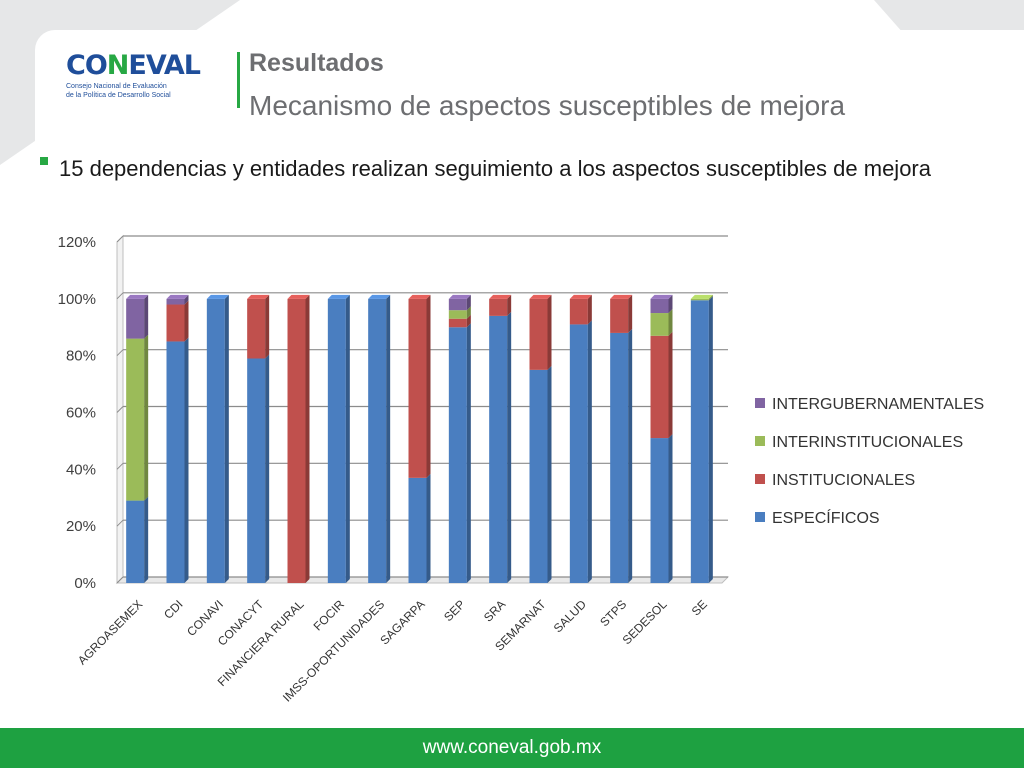  I want to click on decor-corner-right, so click(949, 17).